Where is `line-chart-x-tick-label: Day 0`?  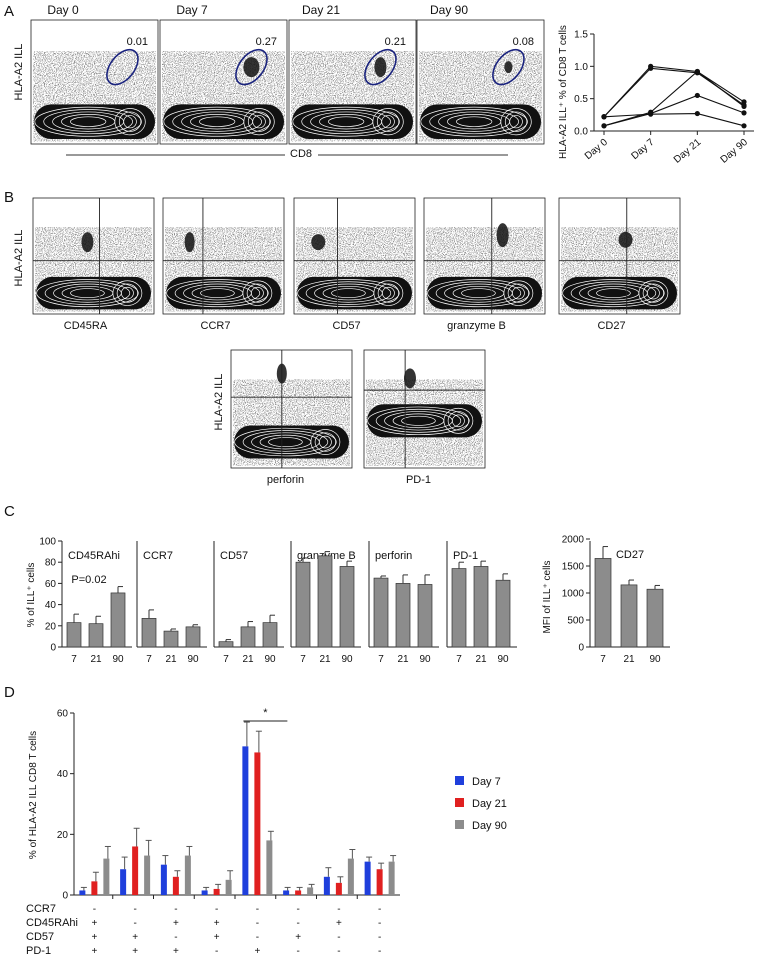 line-chart-x-tick-label: Day 0 is located at coordinates (596, 149).